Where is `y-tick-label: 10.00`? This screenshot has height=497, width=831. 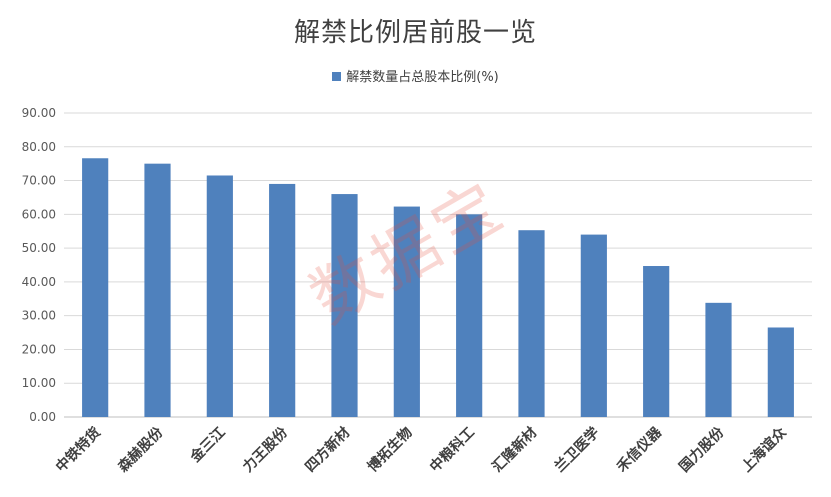 y-tick-label: 10.00 is located at coordinates (39, 383).